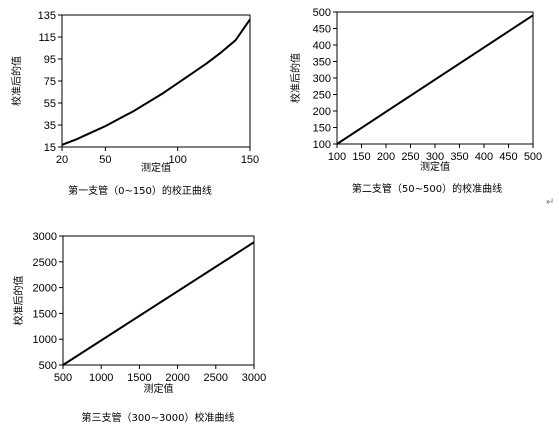 The image size is (559, 435). What do you see at coordinates (45, 289) in the screenshot?
I see `y-tick-label: 2000` at bounding box center [45, 289].